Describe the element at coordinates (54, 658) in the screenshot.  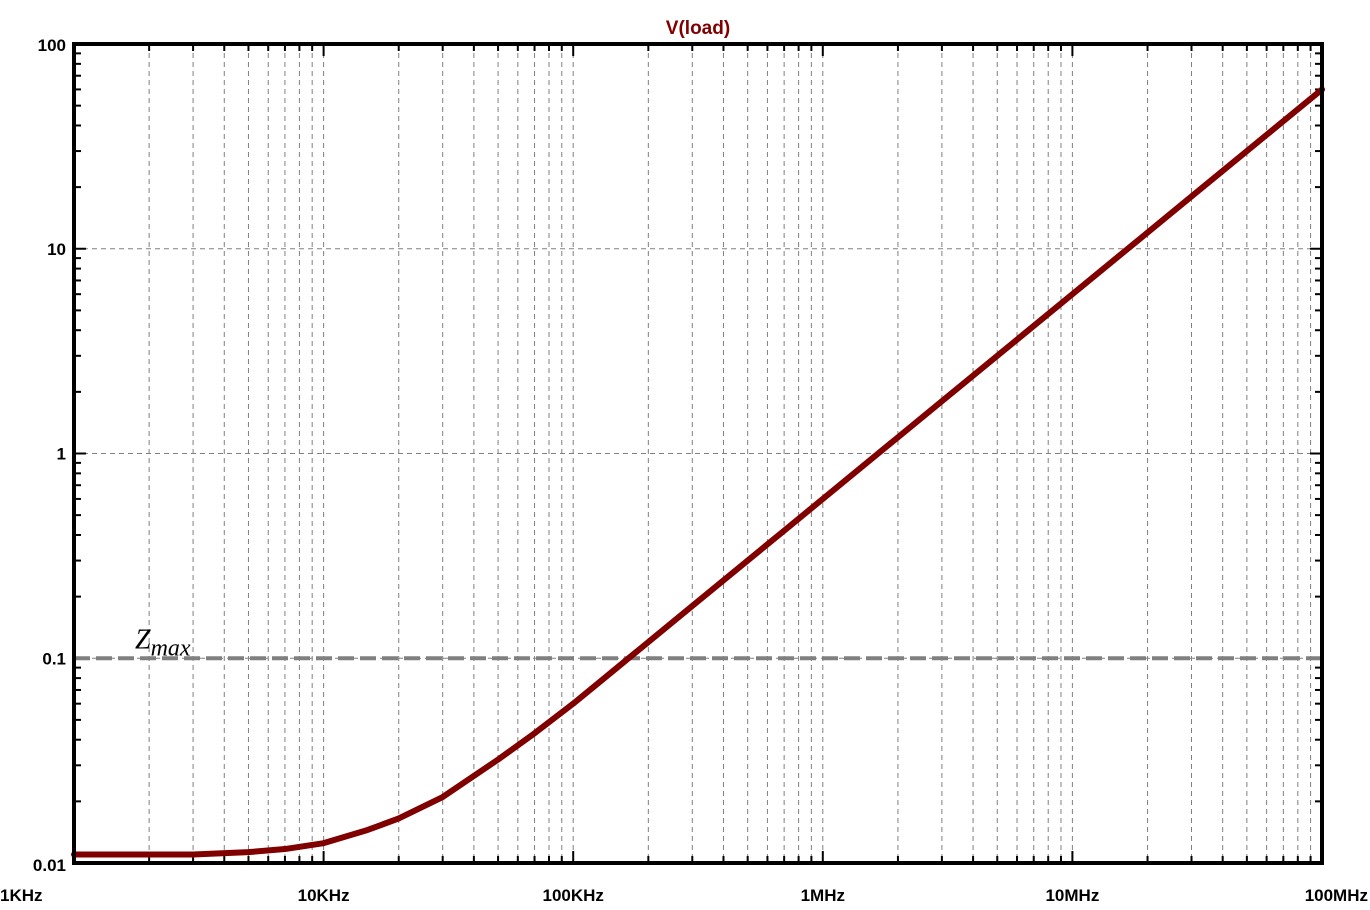
I see `y-tick-label: 0.1` at that location.